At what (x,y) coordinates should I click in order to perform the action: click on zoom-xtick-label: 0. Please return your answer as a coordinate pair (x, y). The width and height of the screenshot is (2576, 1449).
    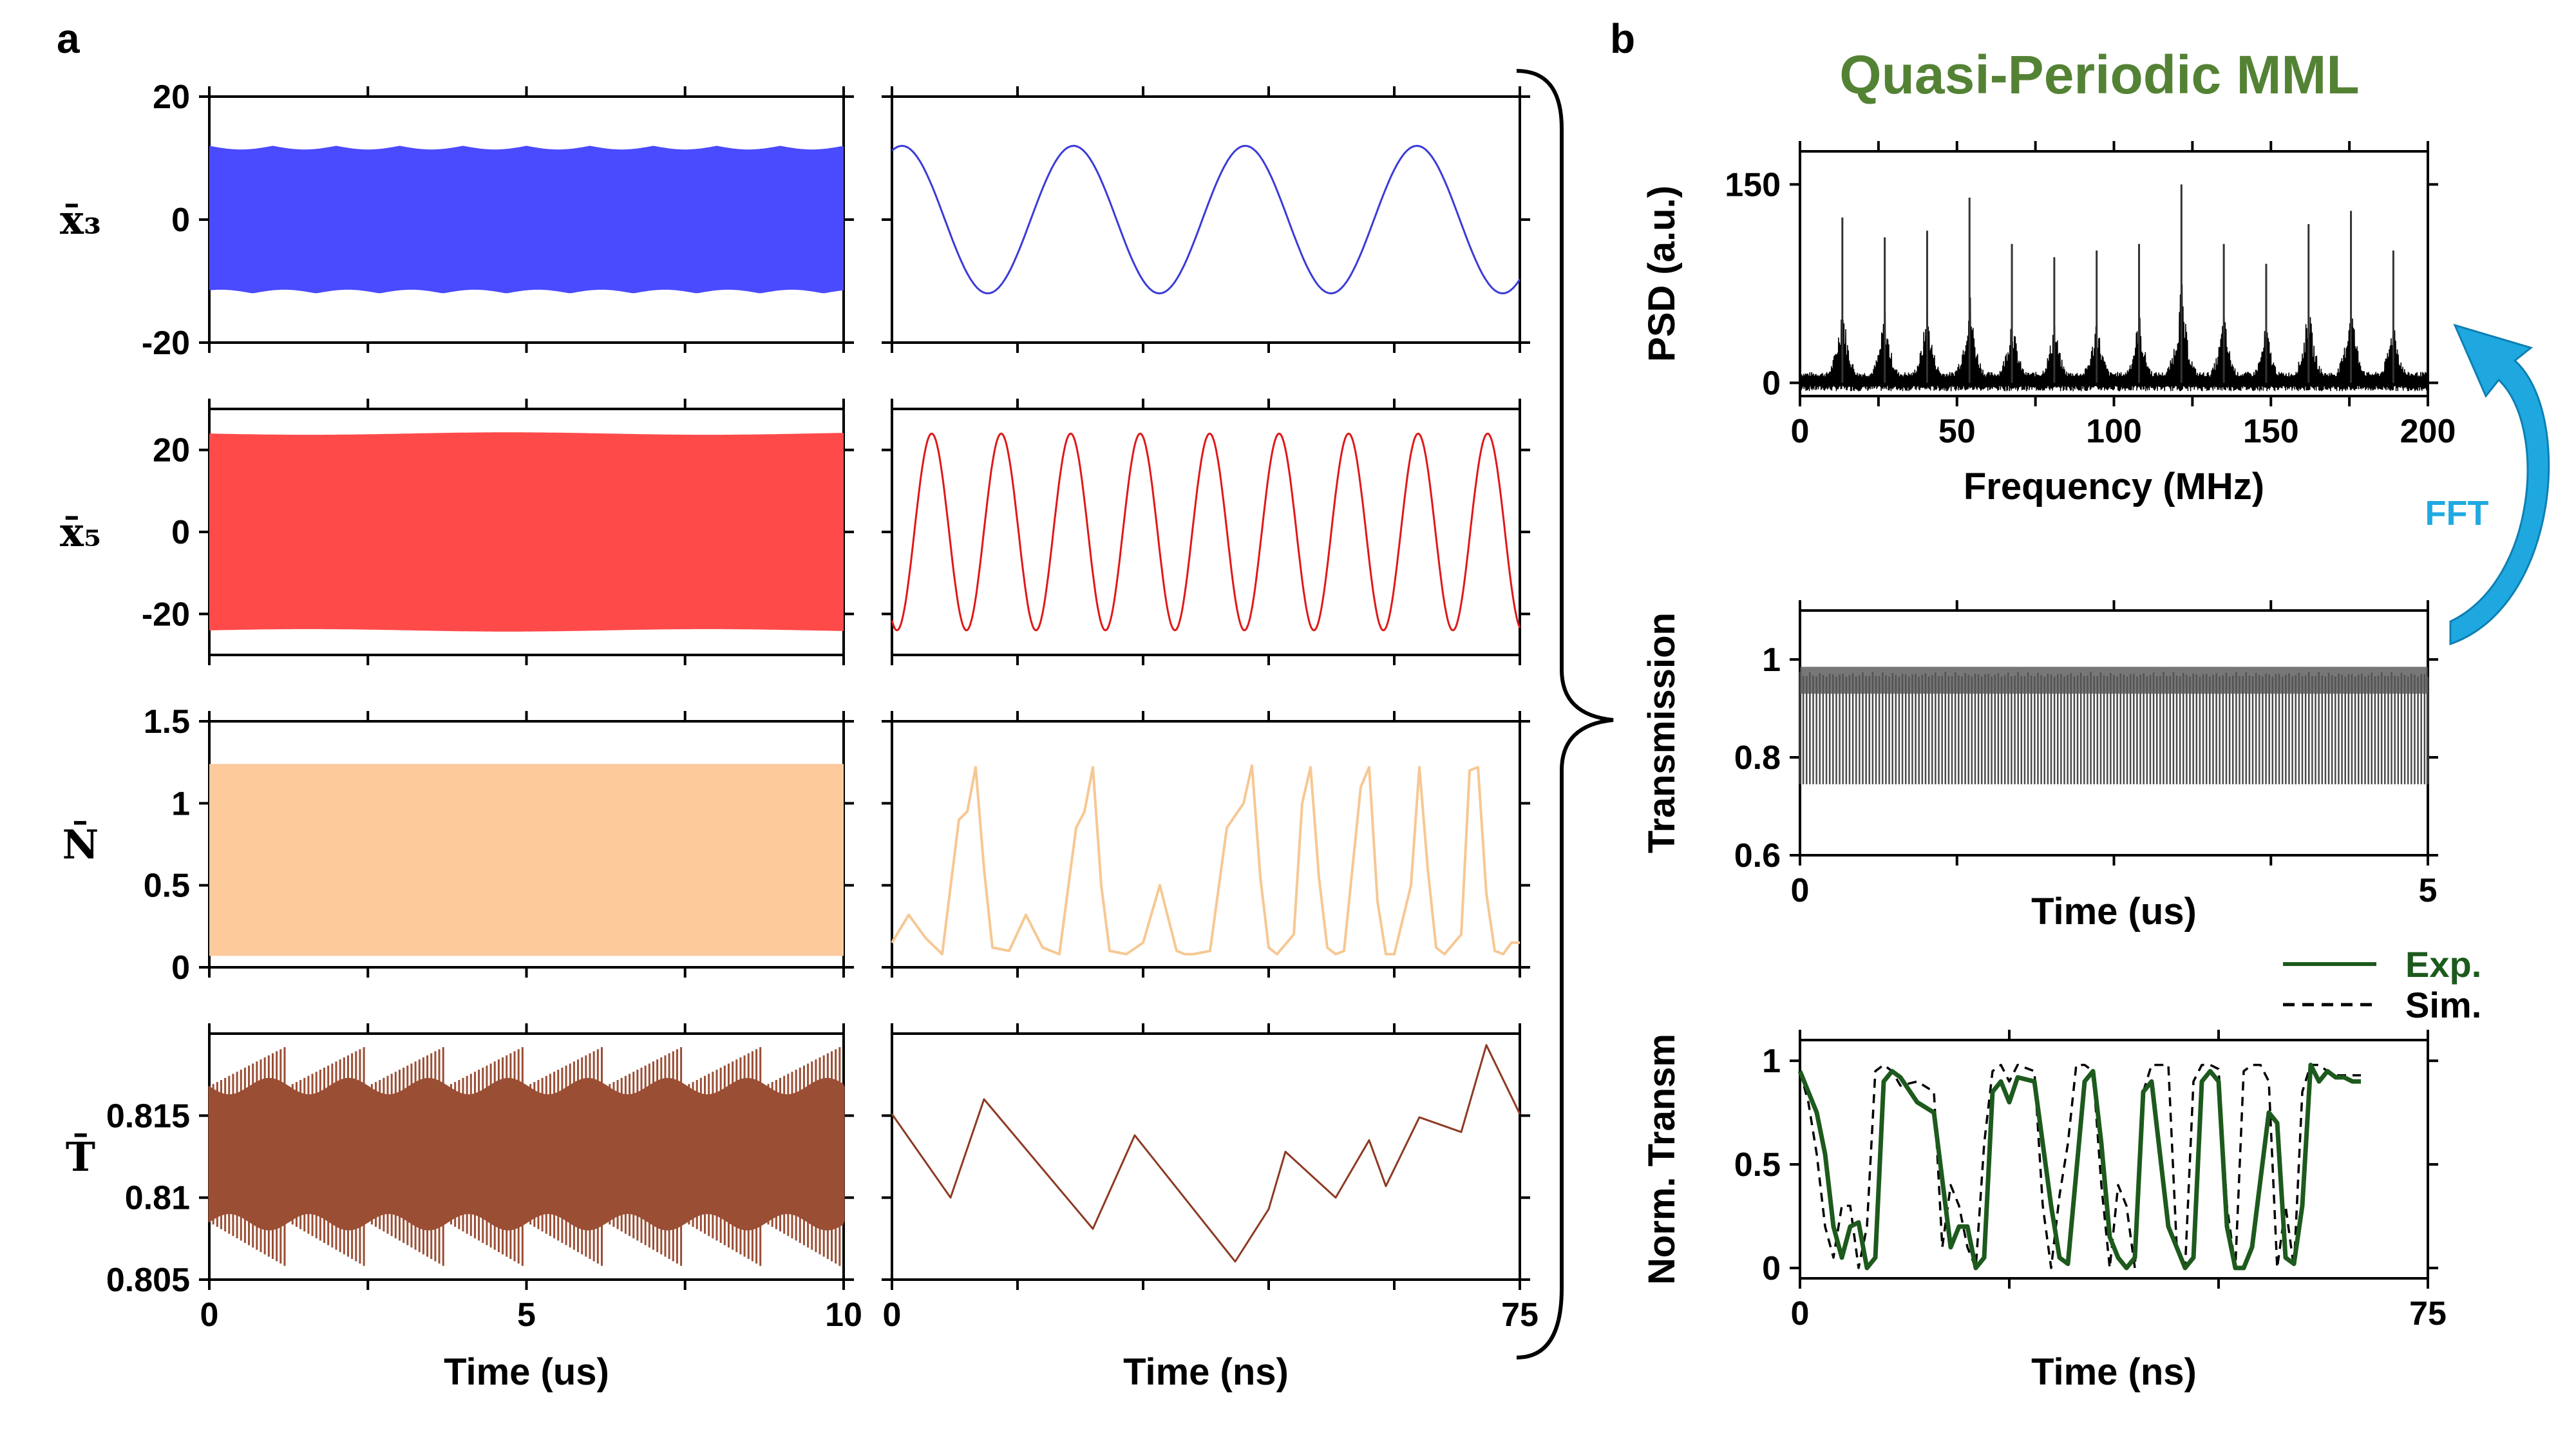
    Looking at the image, I should click on (892, 1315).